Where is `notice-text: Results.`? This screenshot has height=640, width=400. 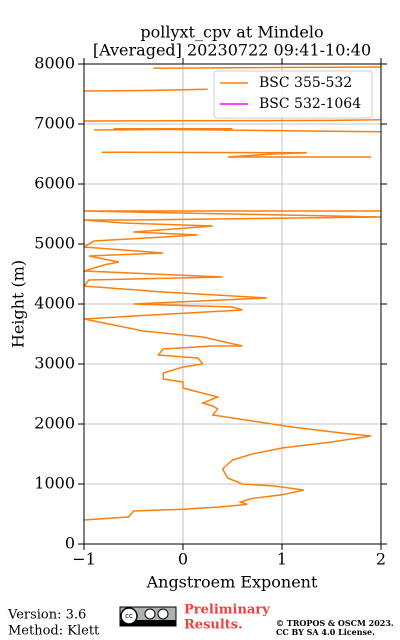 notice-text: Results. is located at coordinates (213, 625).